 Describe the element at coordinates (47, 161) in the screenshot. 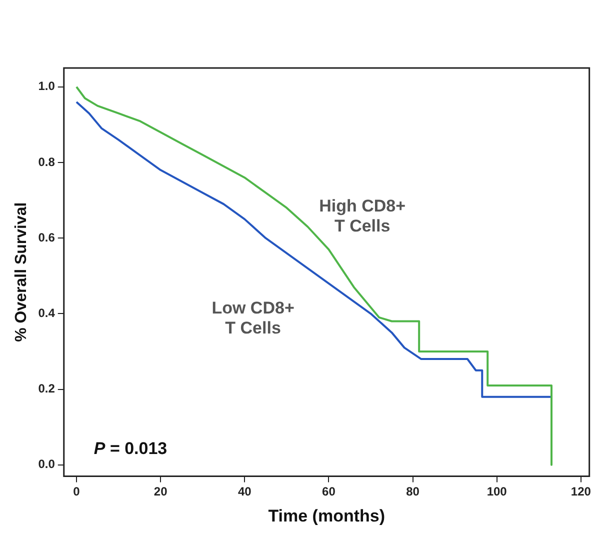

I see `y-tick-label: 0.8` at that location.